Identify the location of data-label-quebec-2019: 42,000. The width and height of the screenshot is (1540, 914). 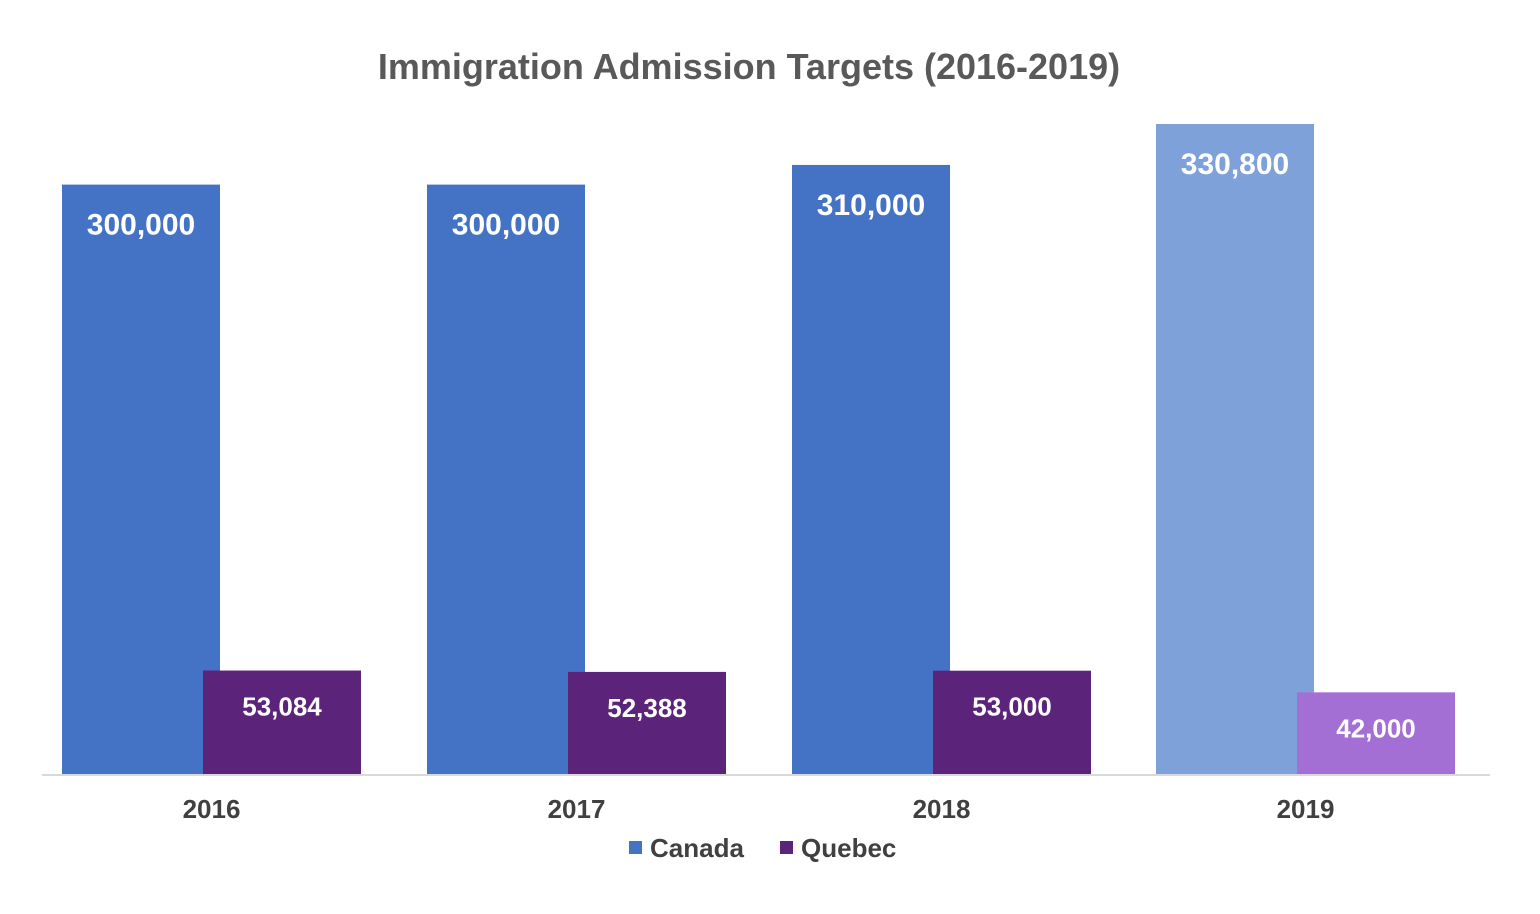
(1376, 728).